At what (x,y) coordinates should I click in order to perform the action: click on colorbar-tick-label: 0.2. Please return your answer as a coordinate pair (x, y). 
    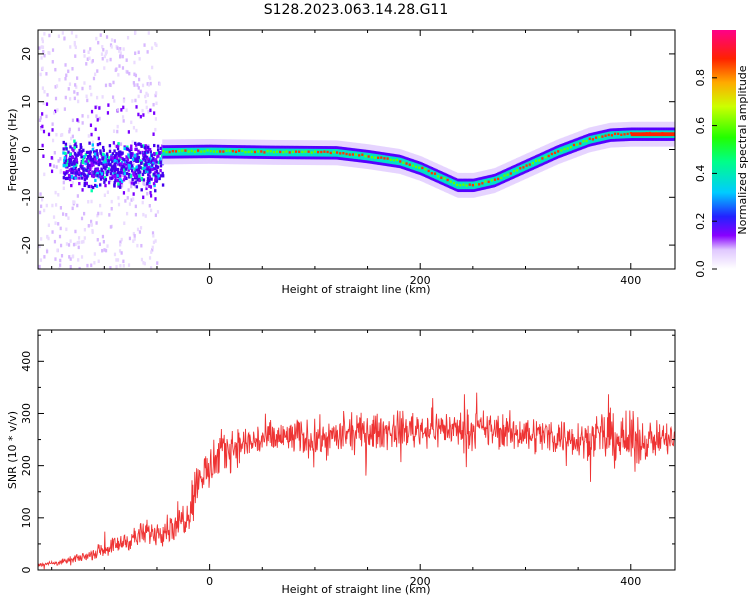
    Looking at the image, I should click on (700, 221).